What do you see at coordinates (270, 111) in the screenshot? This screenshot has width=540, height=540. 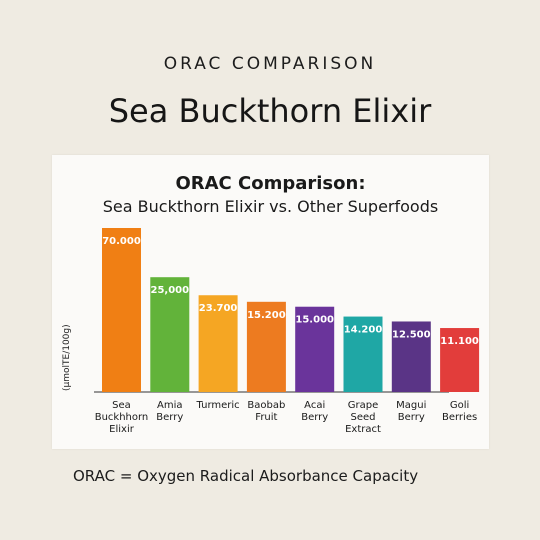 I see `headline-title: Sea Buckthorn Elixir` at bounding box center [270, 111].